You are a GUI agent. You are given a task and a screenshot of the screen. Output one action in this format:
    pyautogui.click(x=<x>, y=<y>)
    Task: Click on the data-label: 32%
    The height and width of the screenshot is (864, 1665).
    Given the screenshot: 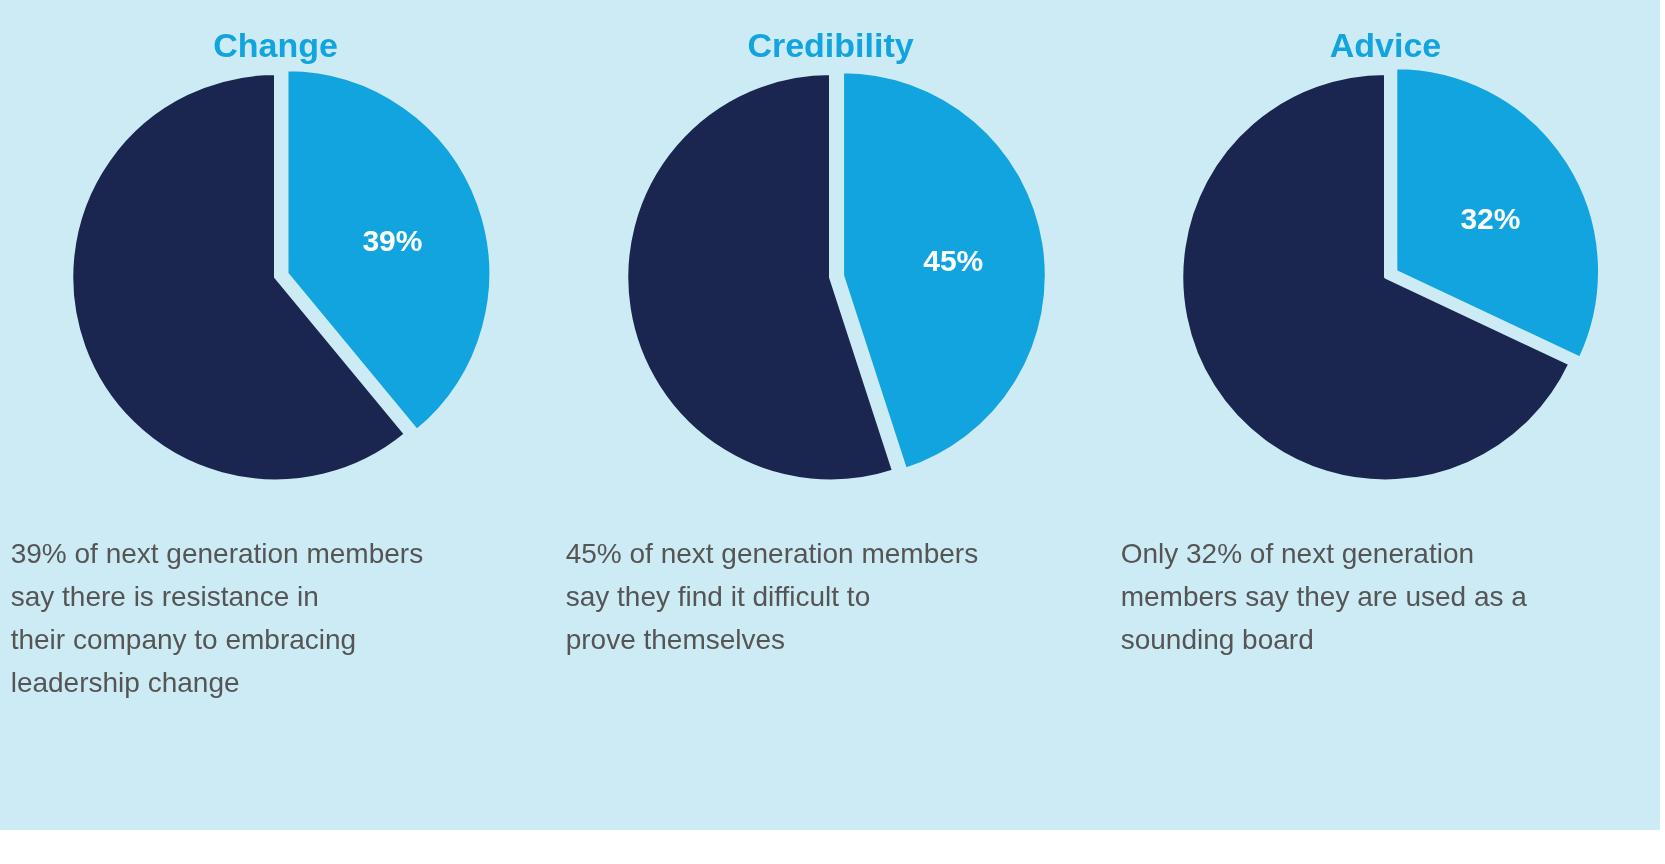 What is the action you would take?
    pyautogui.click(x=1490, y=219)
    